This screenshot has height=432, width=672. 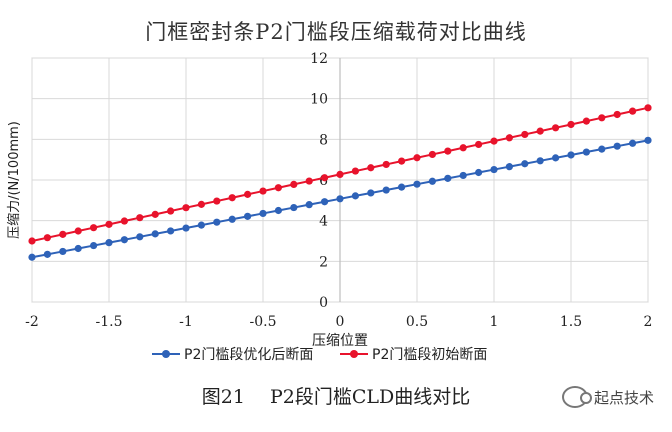 I want to click on y-tick-label: 4, so click(x=323, y=222).